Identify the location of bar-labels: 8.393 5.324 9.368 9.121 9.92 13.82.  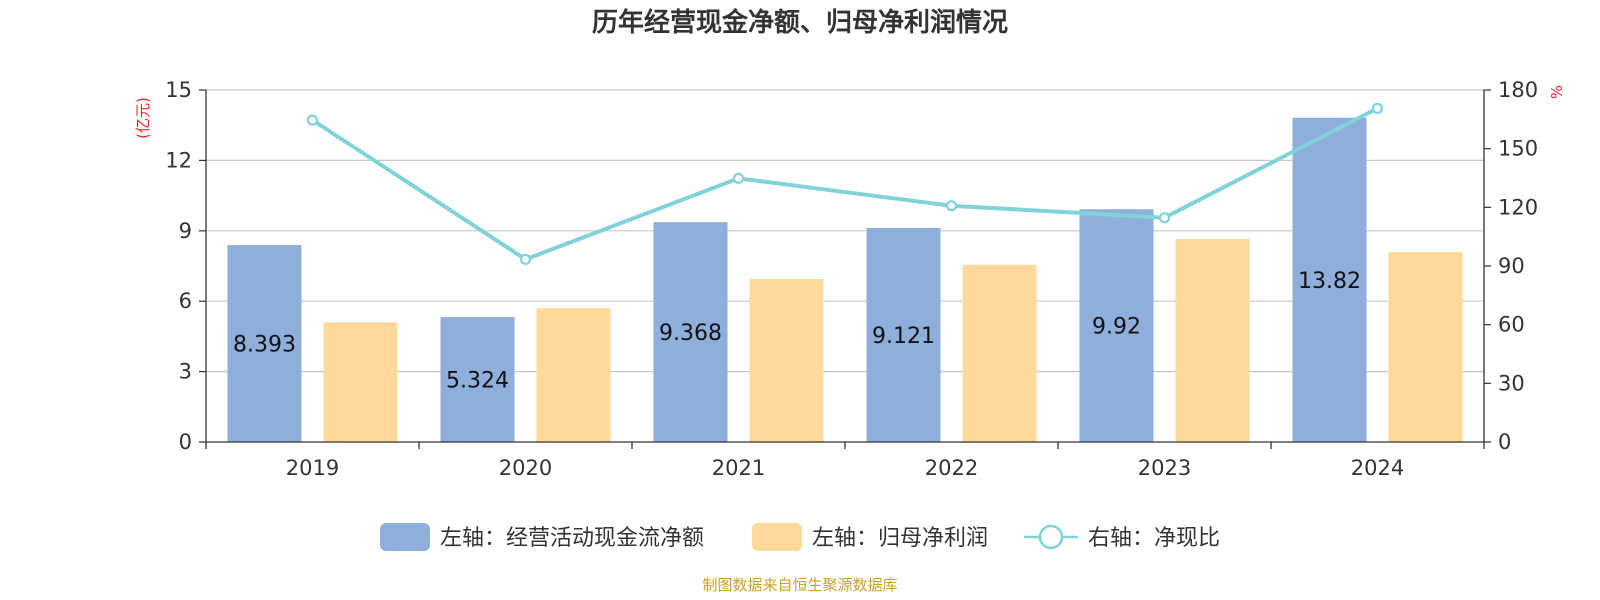
(797, 331).